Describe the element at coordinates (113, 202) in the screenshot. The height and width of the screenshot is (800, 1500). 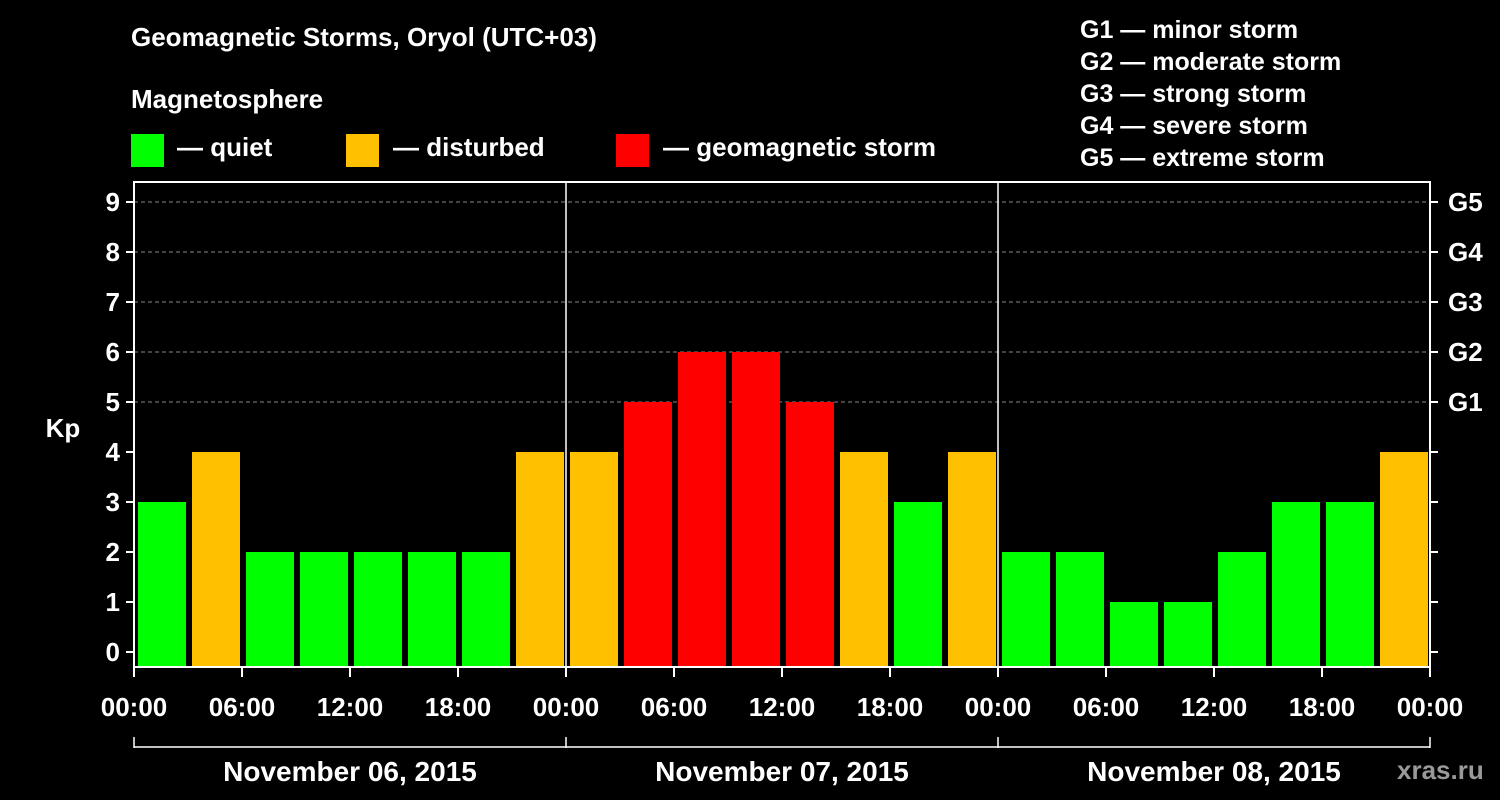
I see `y-tick-label: 9` at that location.